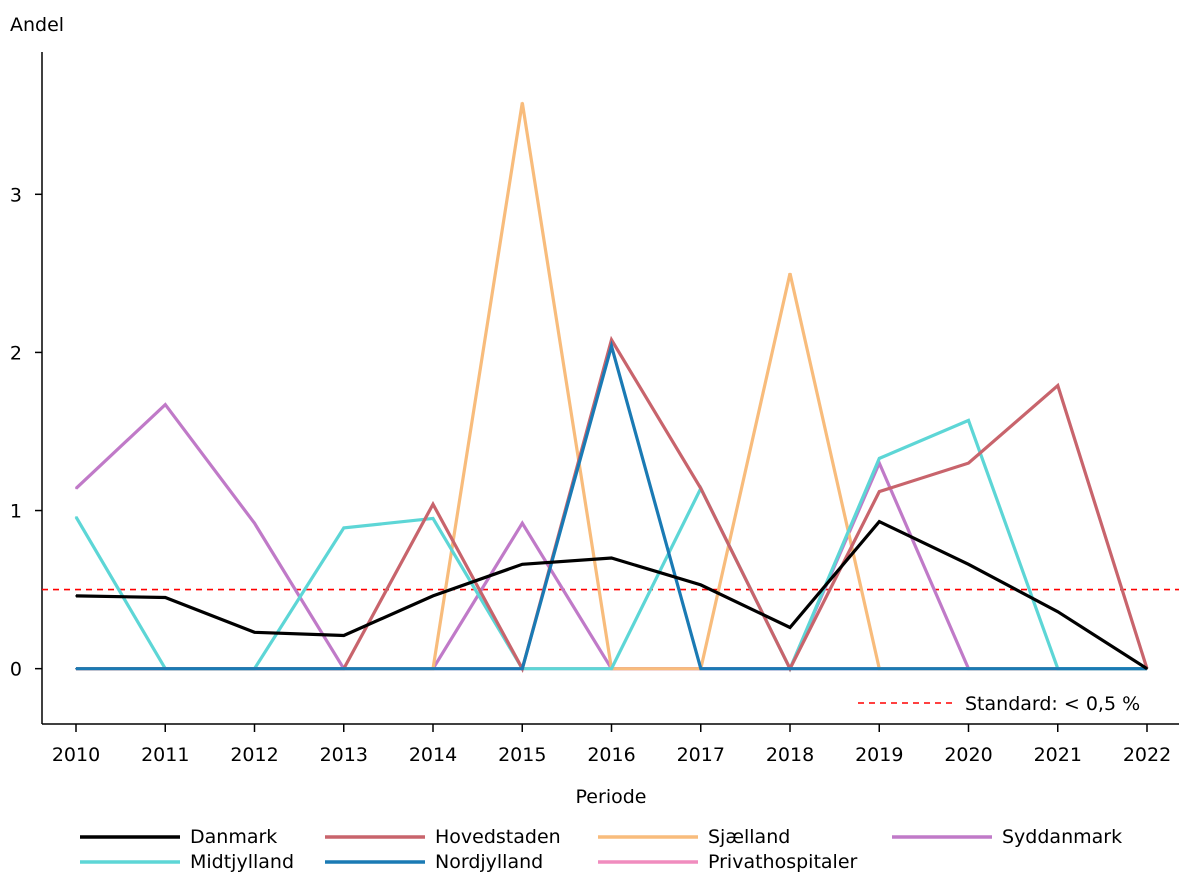  Describe the element at coordinates (968, 755) in the screenshot. I see `x-tick-label: 2020` at that location.